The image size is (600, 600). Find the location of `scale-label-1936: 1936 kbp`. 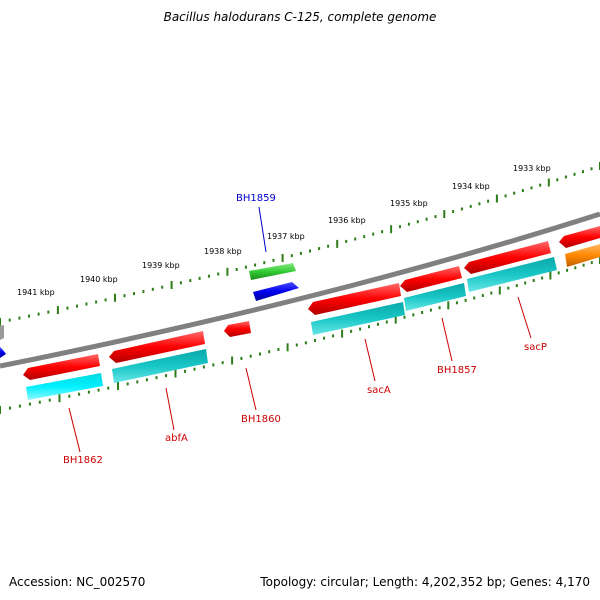

scale-label-1936: 1936 kbp is located at coordinates (347, 220).